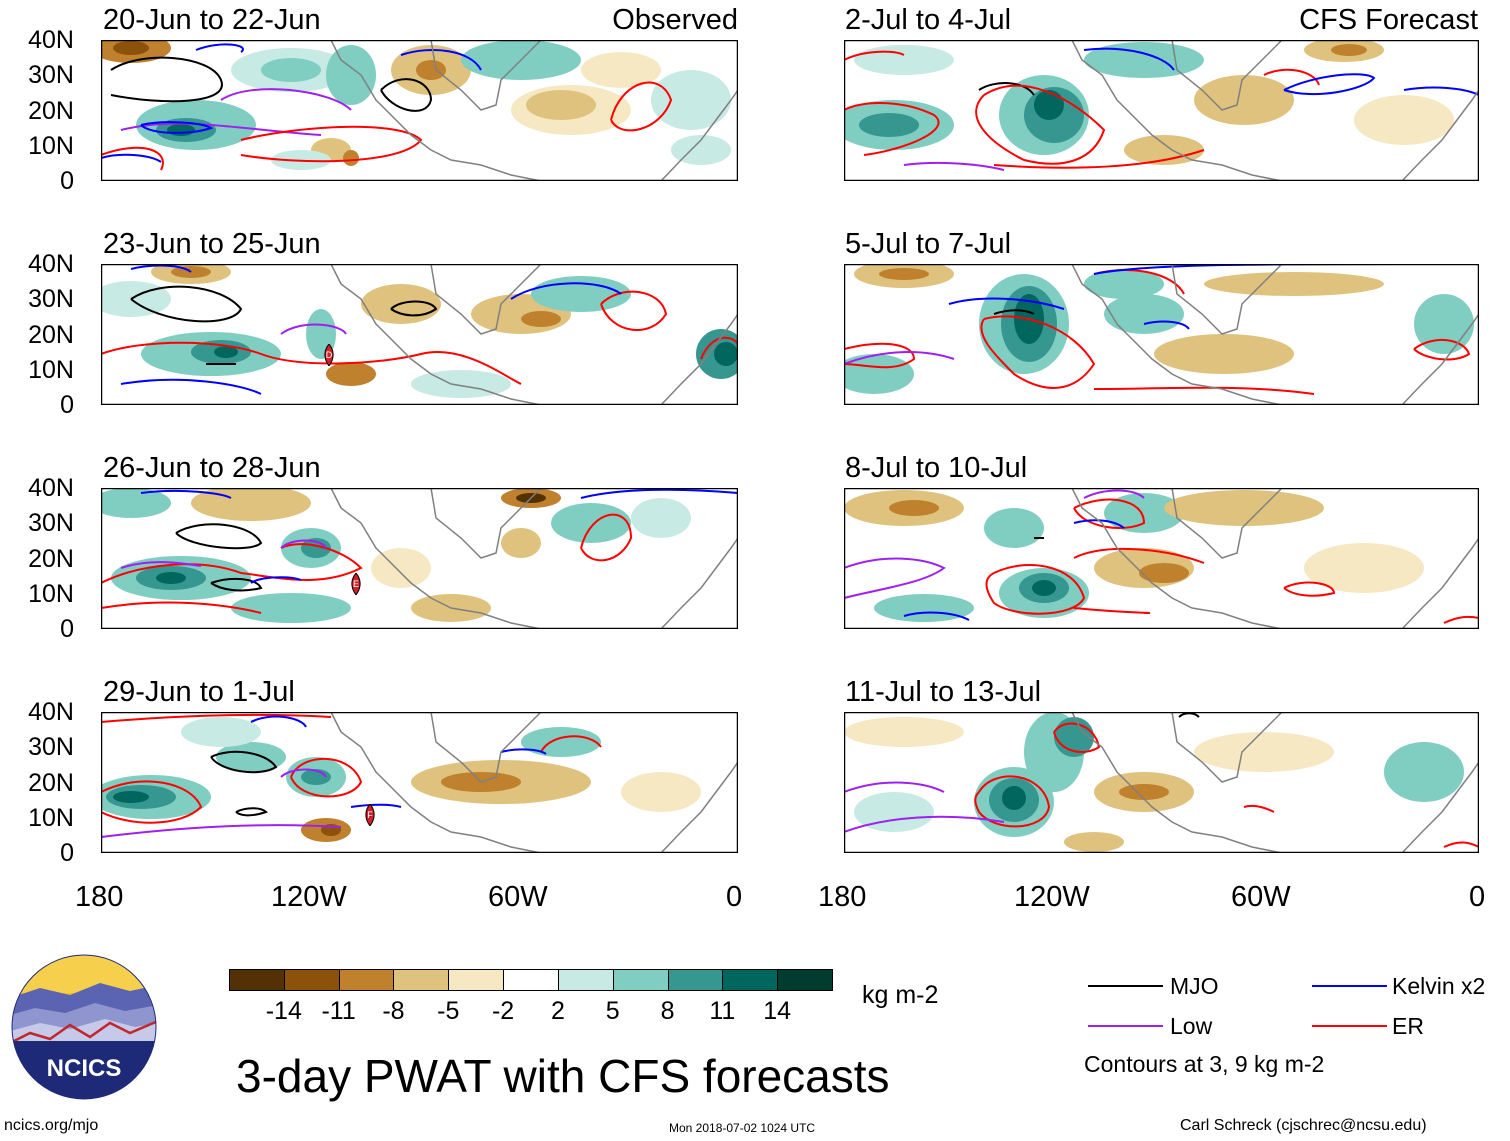 The height and width of the screenshot is (1141, 1510). I want to click on kelvin-contour, so click(219, 48).